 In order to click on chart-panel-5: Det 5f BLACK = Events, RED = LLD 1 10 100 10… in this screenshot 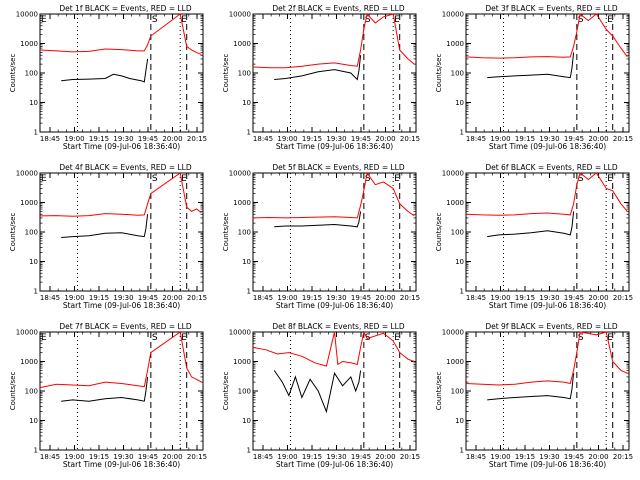, I will do `click(321, 236)`.